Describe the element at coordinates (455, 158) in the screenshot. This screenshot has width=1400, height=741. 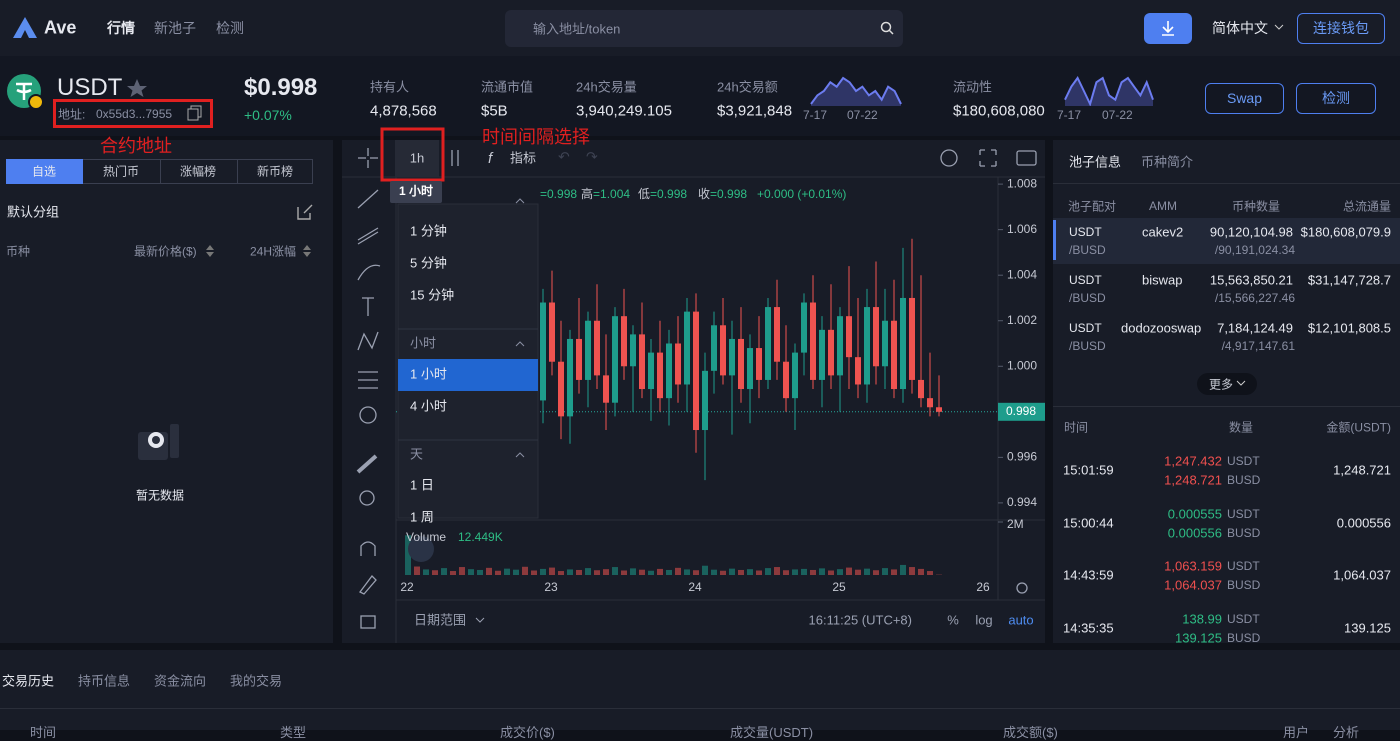
I see `candle-type-icon` at that location.